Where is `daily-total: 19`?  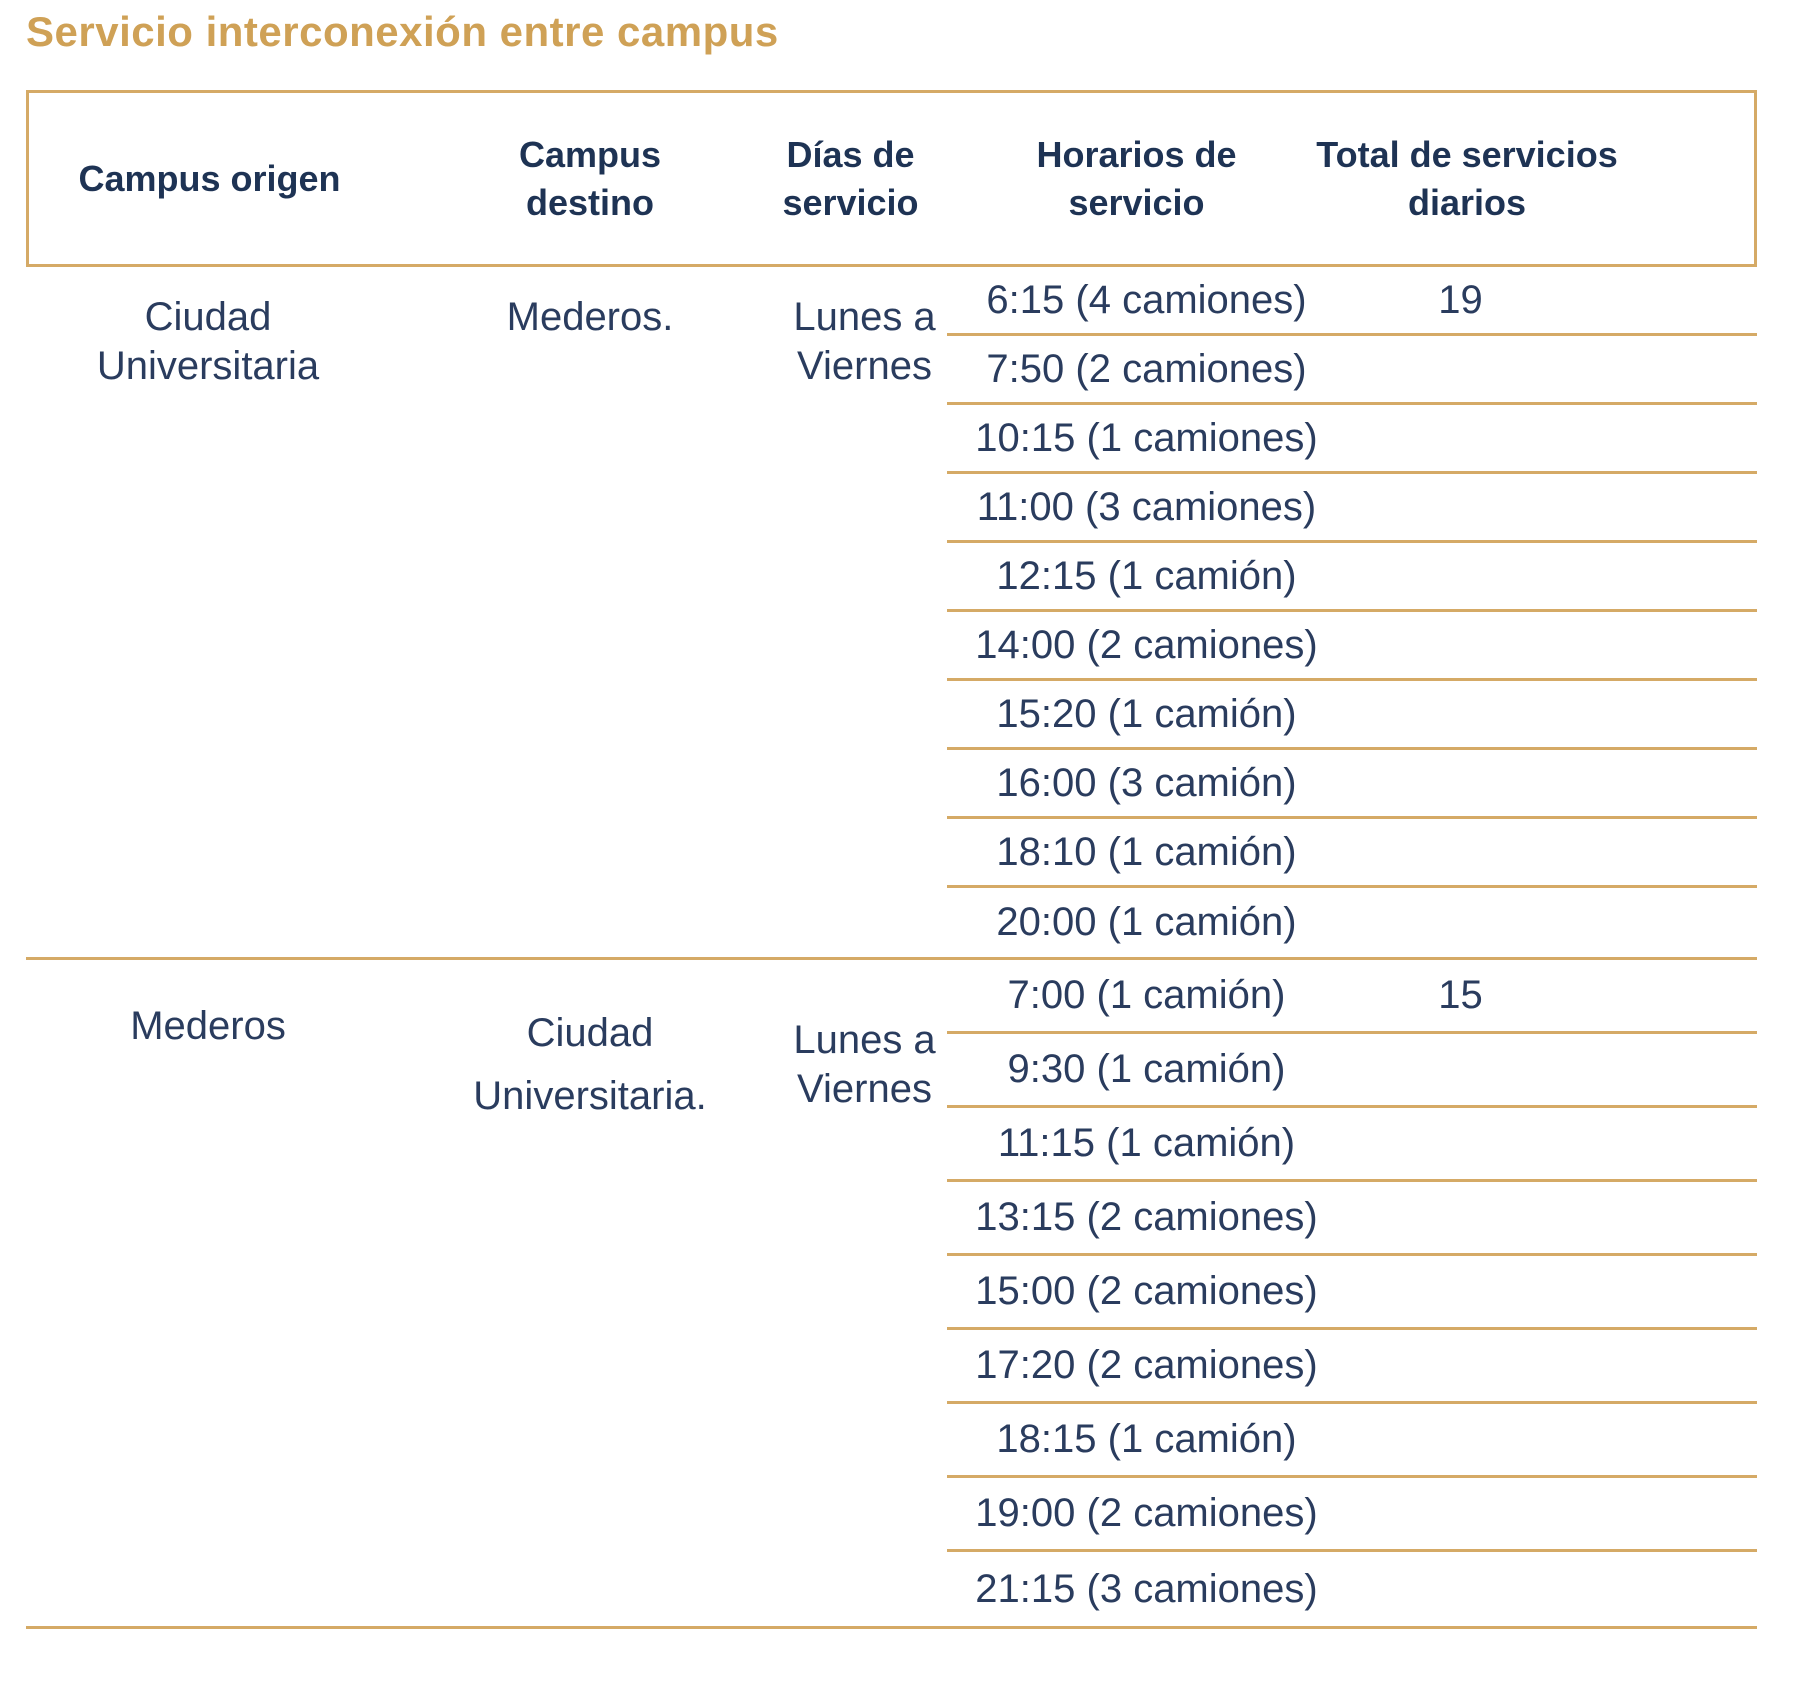 daily-total: 19 is located at coordinates (1460, 299).